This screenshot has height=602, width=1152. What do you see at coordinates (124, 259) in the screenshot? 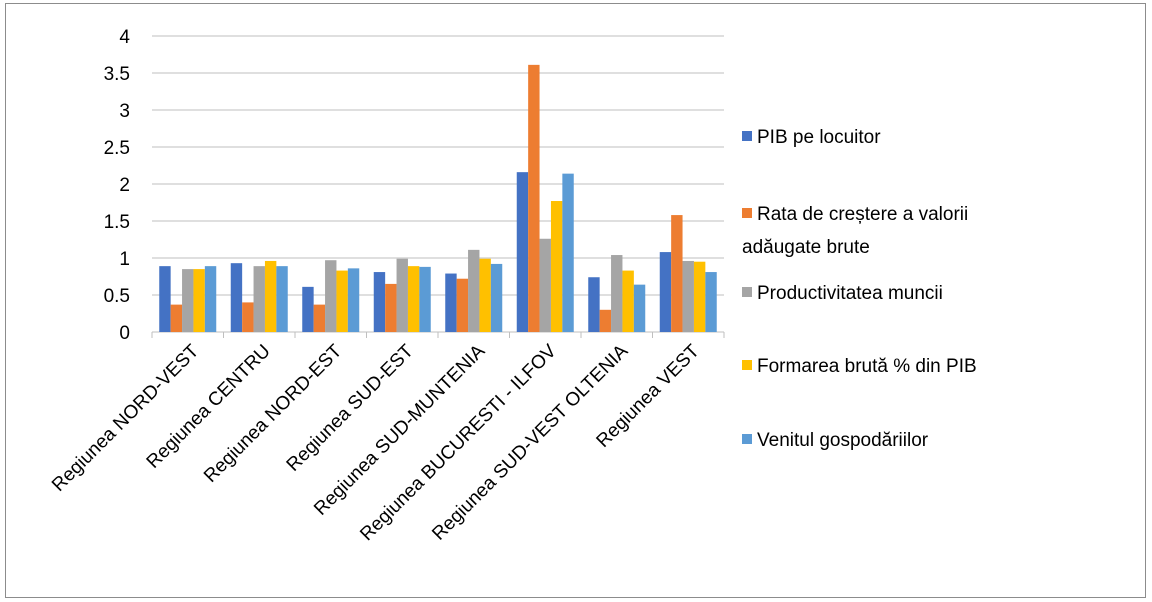
I see `y-tick-label: 1` at bounding box center [124, 259].